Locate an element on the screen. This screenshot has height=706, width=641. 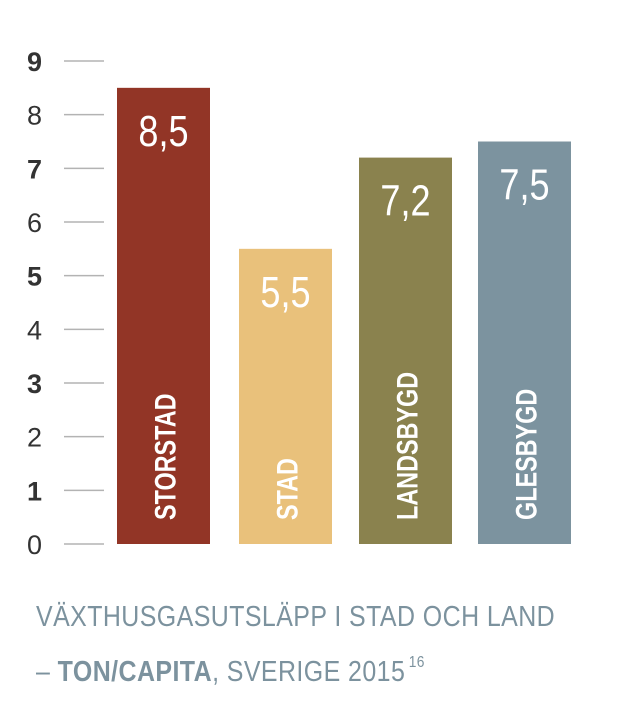
bar-category-label: STAD is located at coordinates (287, 489).